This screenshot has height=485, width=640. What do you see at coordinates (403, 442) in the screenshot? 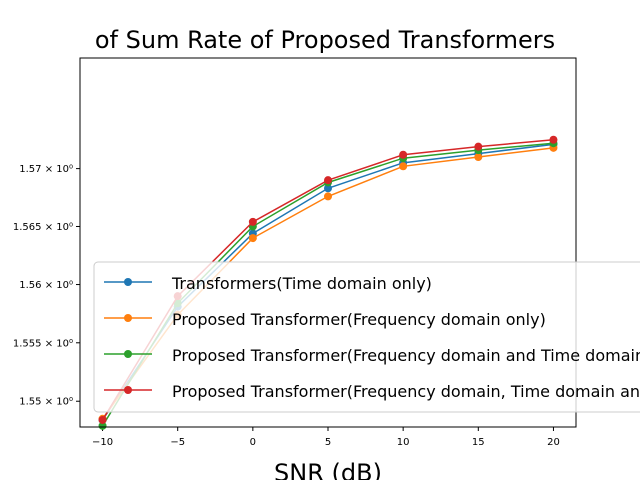
I see `x-tick-label: 10` at bounding box center [403, 442].